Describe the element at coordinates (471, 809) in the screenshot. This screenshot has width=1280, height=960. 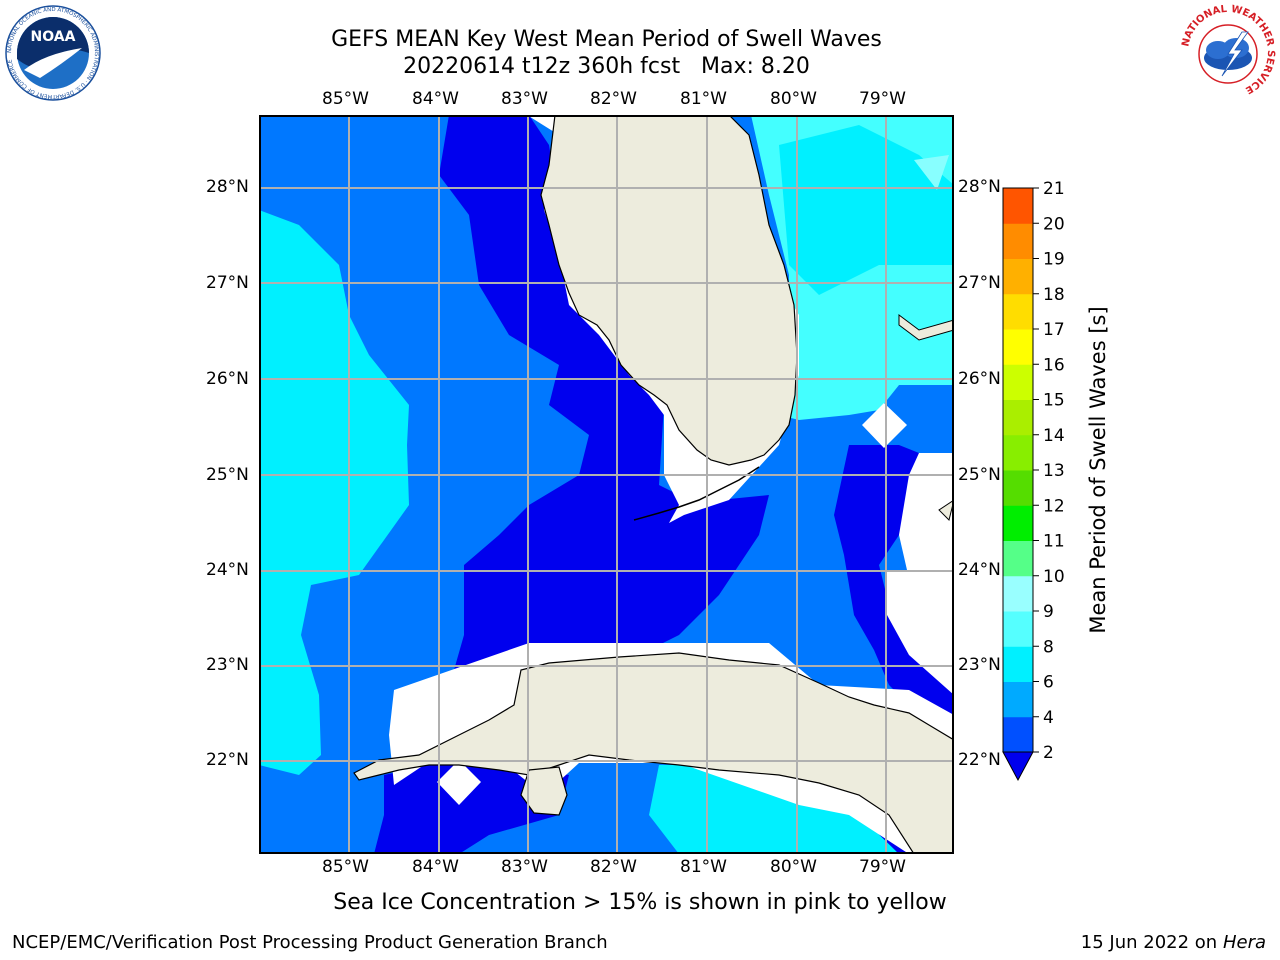
I see `period-under-2-south` at that location.